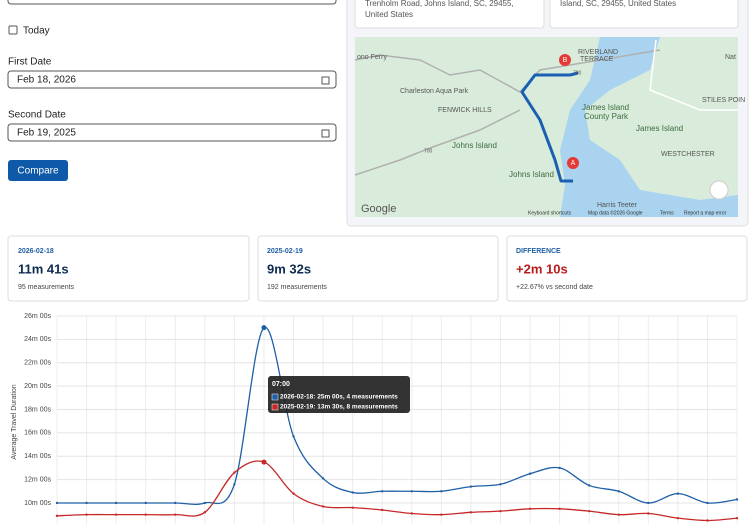  Describe the element at coordinates (397, 491) in the screenshot. I see `series-line` at that location.